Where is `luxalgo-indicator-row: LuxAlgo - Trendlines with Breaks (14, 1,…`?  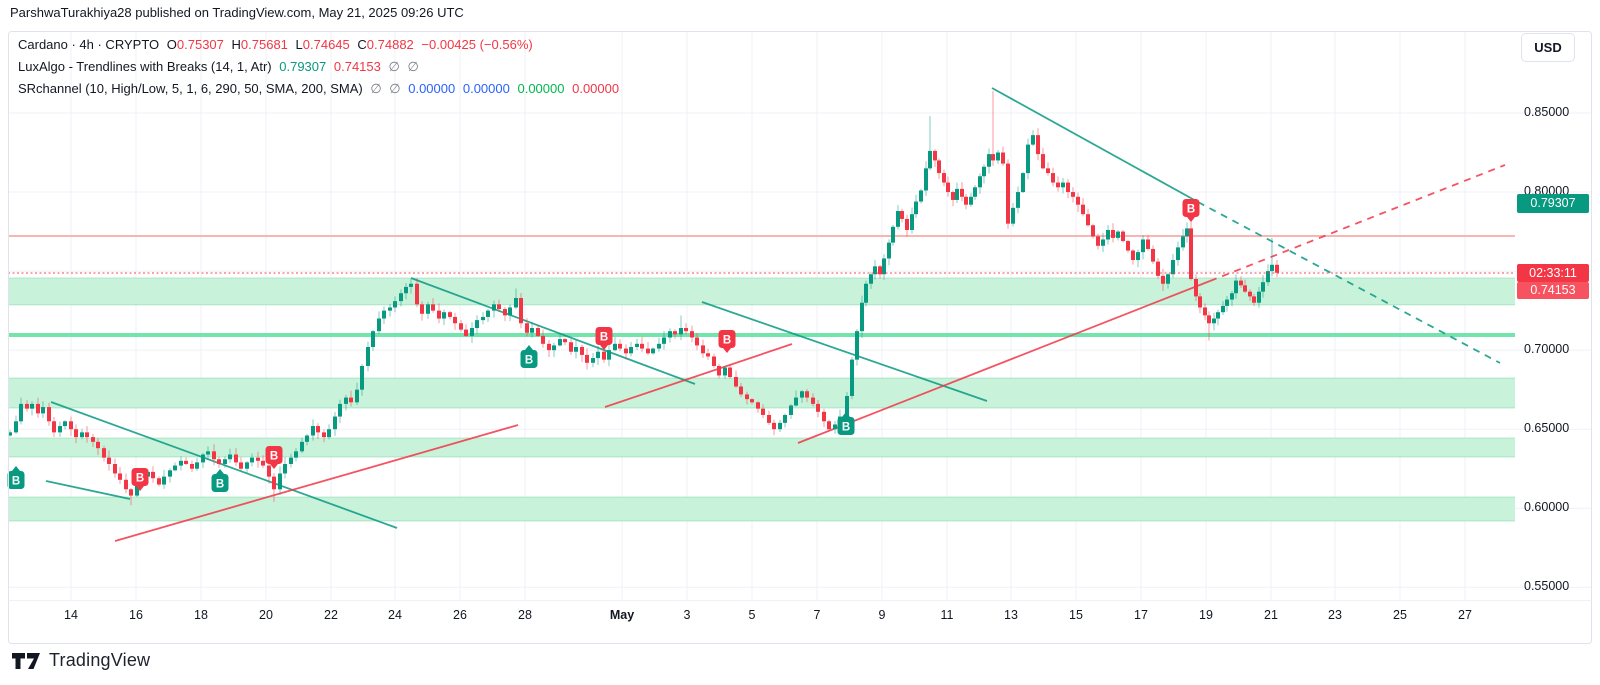 luxalgo-indicator-row: LuxAlgo - Trendlines with Breaks (14, 1,… is located at coordinates (220, 68).